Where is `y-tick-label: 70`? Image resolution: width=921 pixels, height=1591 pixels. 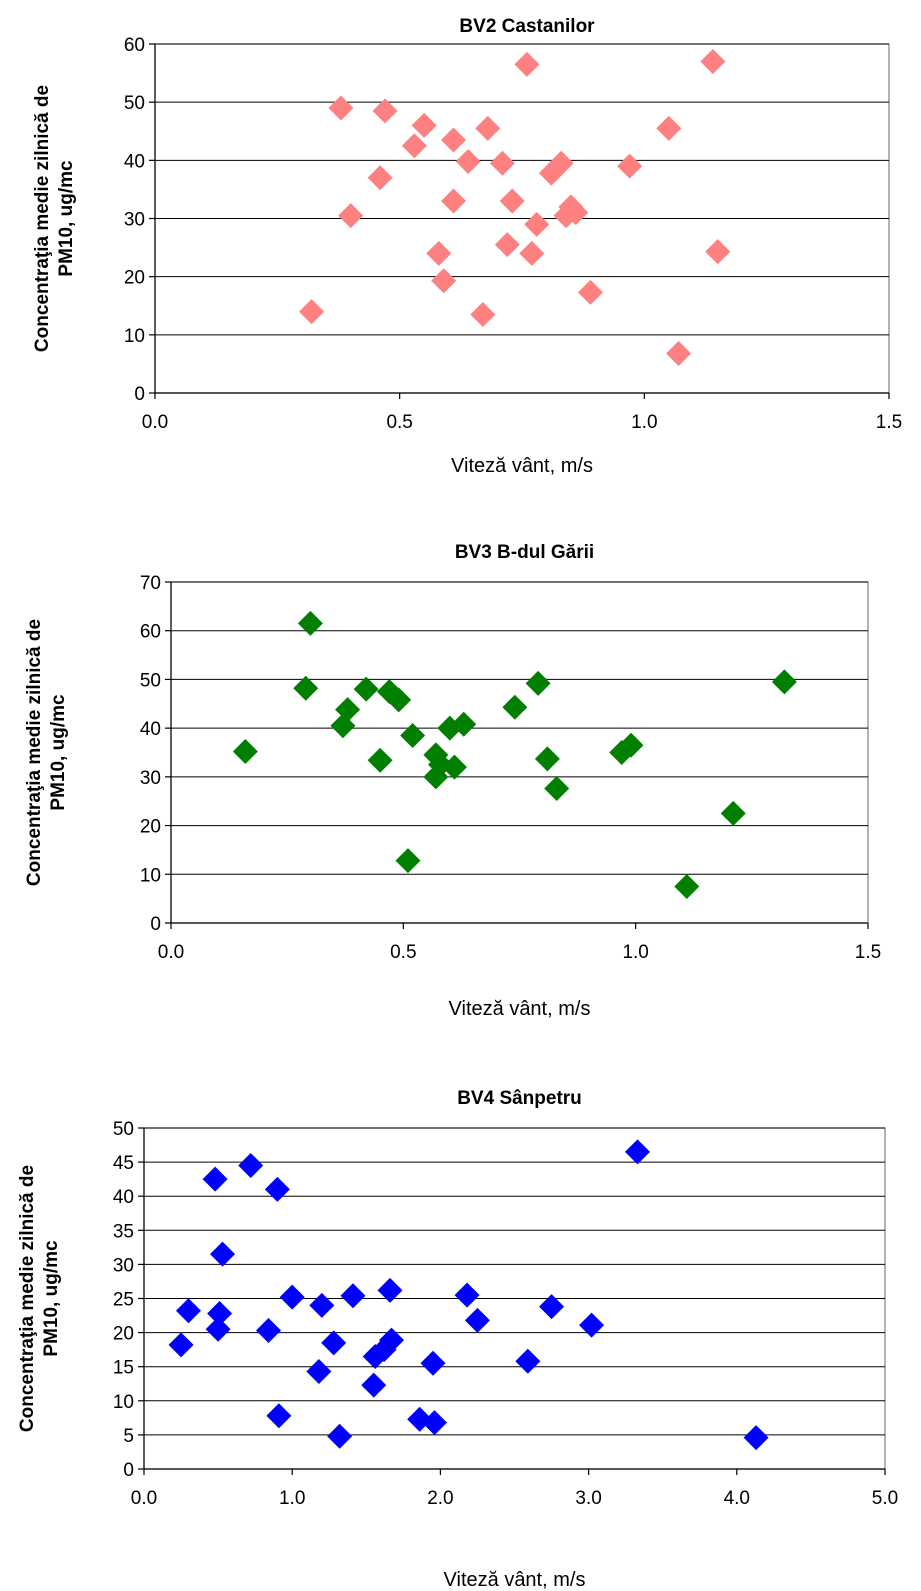 y-tick-label: 70 is located at coordinates (150, 583).